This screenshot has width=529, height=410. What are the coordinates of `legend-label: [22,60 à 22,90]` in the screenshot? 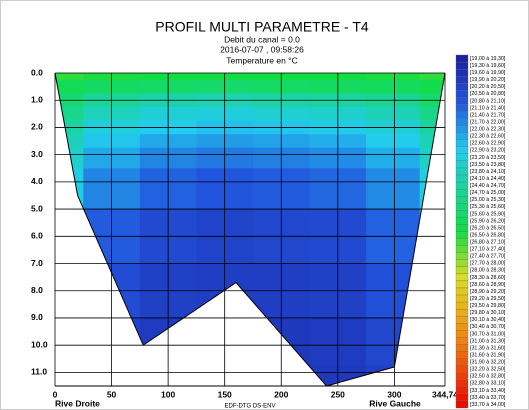 It's located at (488, 144).